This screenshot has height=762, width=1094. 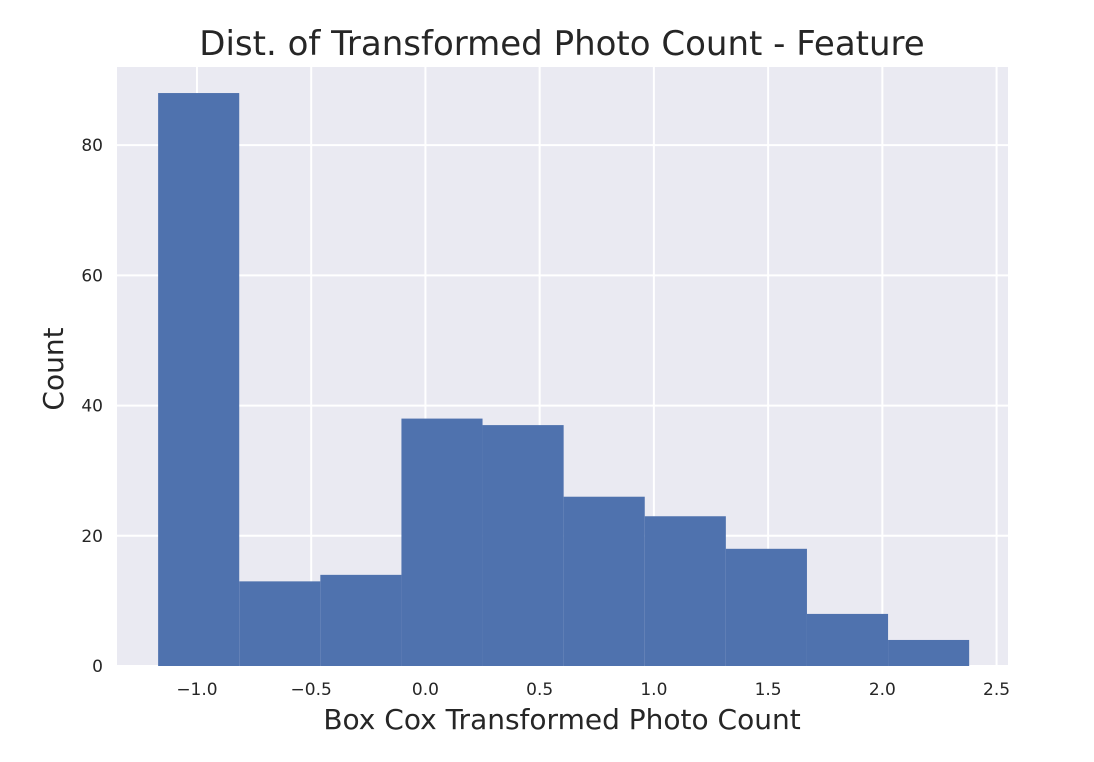 I want to click on y-tick-label-0: 0, so click(x=97, y=667).